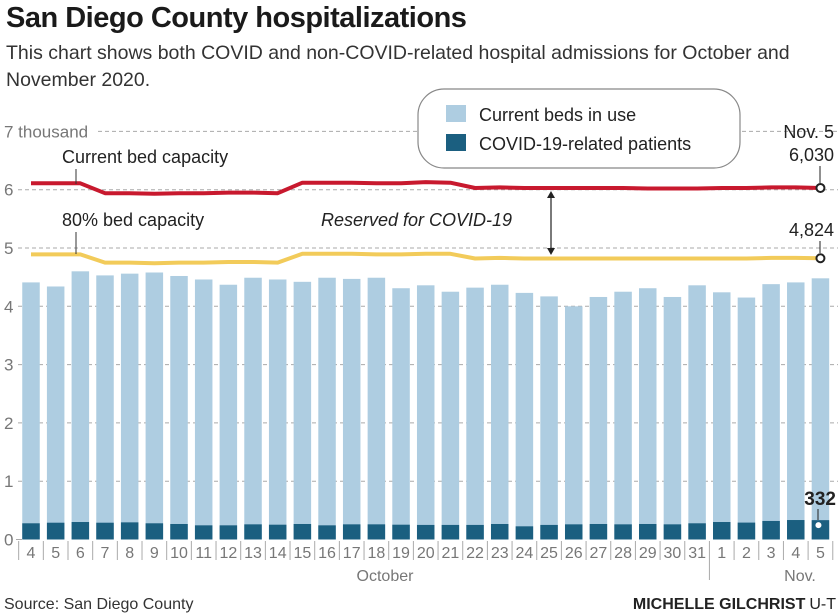  Describe the element at coordinates (376, 553) in the screenshot. I see `x-tick-label: 18` at that location.